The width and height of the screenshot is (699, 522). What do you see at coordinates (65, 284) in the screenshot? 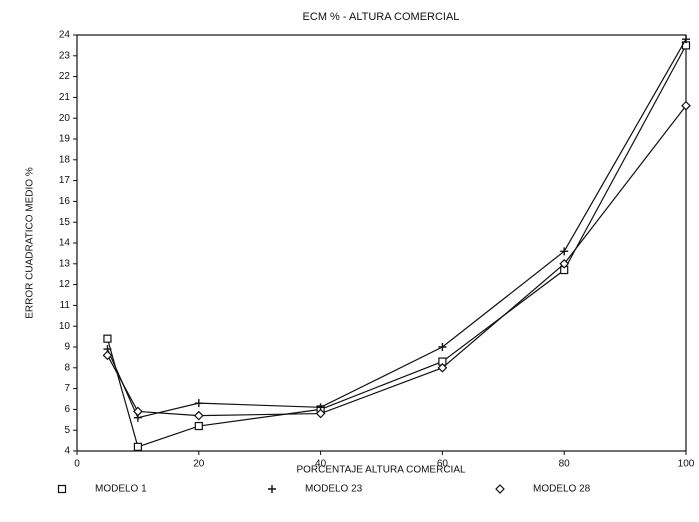
I see `y-tick-label: 12` at bounding box center [65, 284].